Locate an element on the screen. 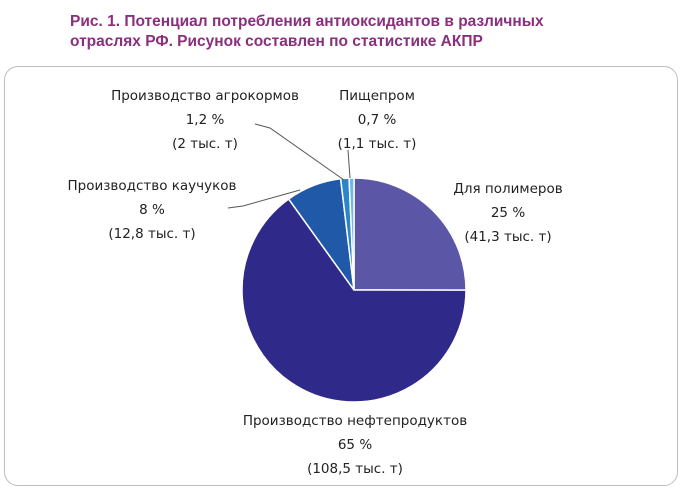  label-food-industry-amount: (1,1 тыс. т) is located at coordinates (377, 144).